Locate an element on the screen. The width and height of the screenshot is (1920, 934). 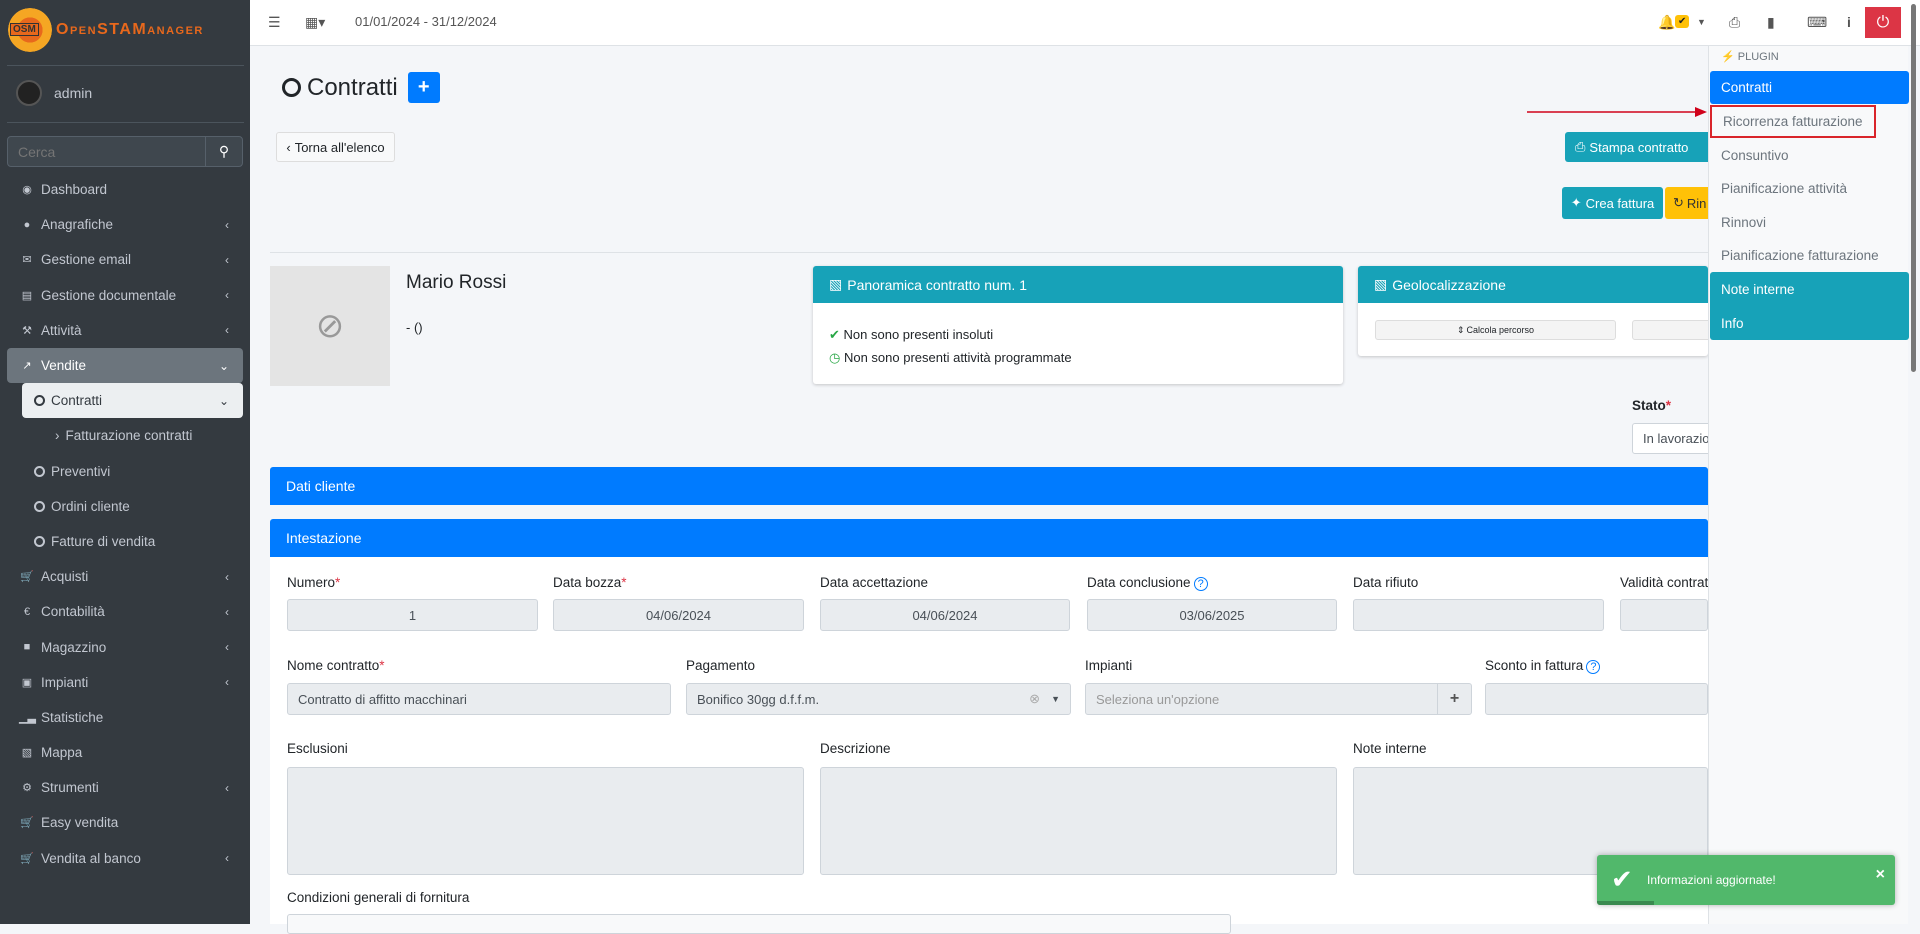
plugin-item-rinnovi: Rinnovi is located at coordinates (1744, 222).